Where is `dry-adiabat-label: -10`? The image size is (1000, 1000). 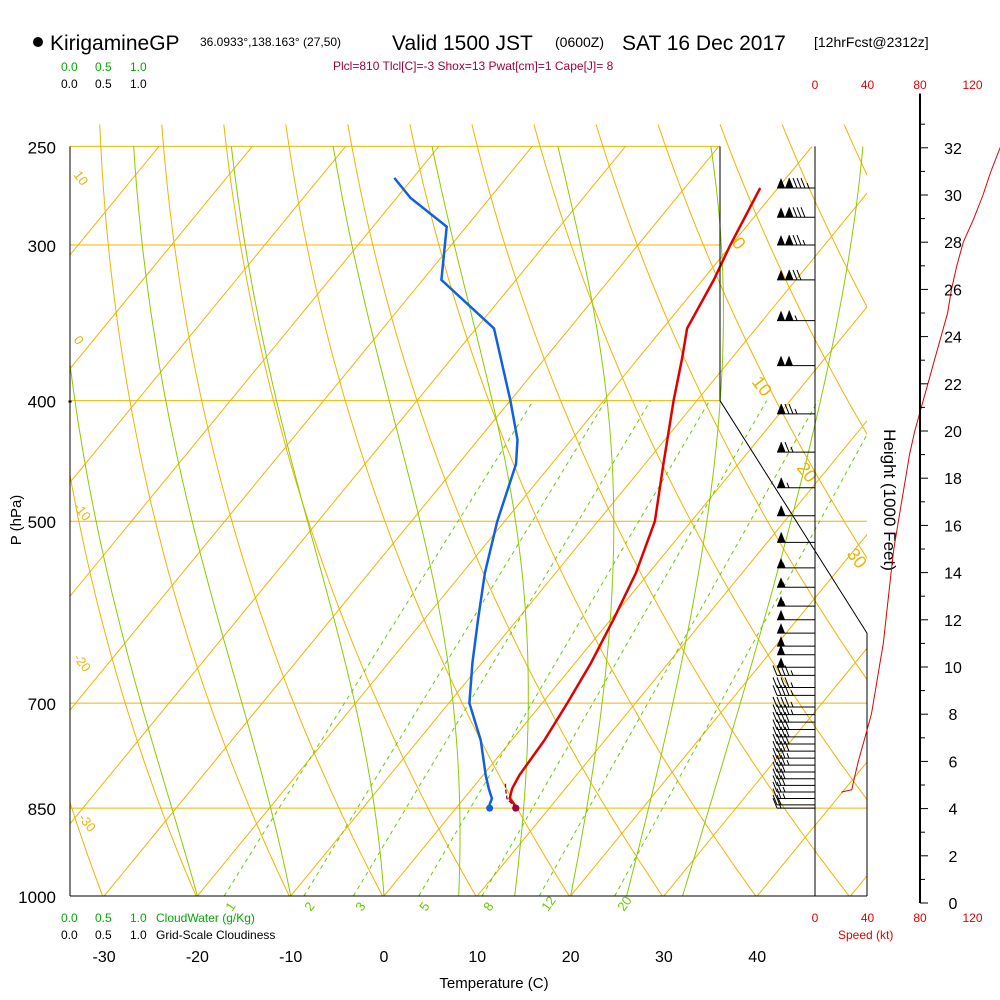
dry-adiabat-label: -10 is located at coordinates (82, 512).